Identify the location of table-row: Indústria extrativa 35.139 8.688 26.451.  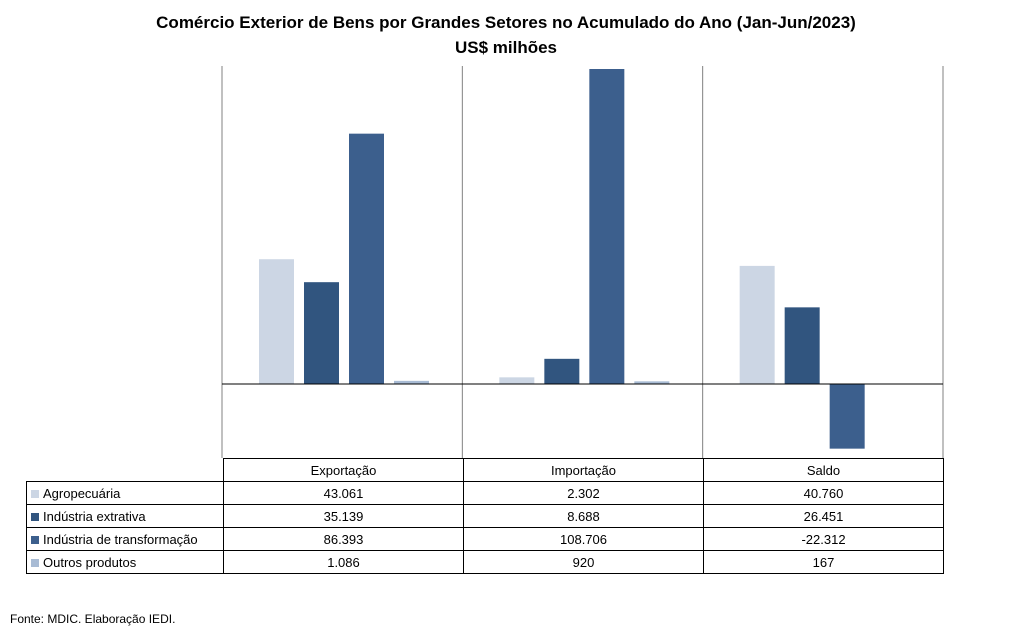
(485, 516).